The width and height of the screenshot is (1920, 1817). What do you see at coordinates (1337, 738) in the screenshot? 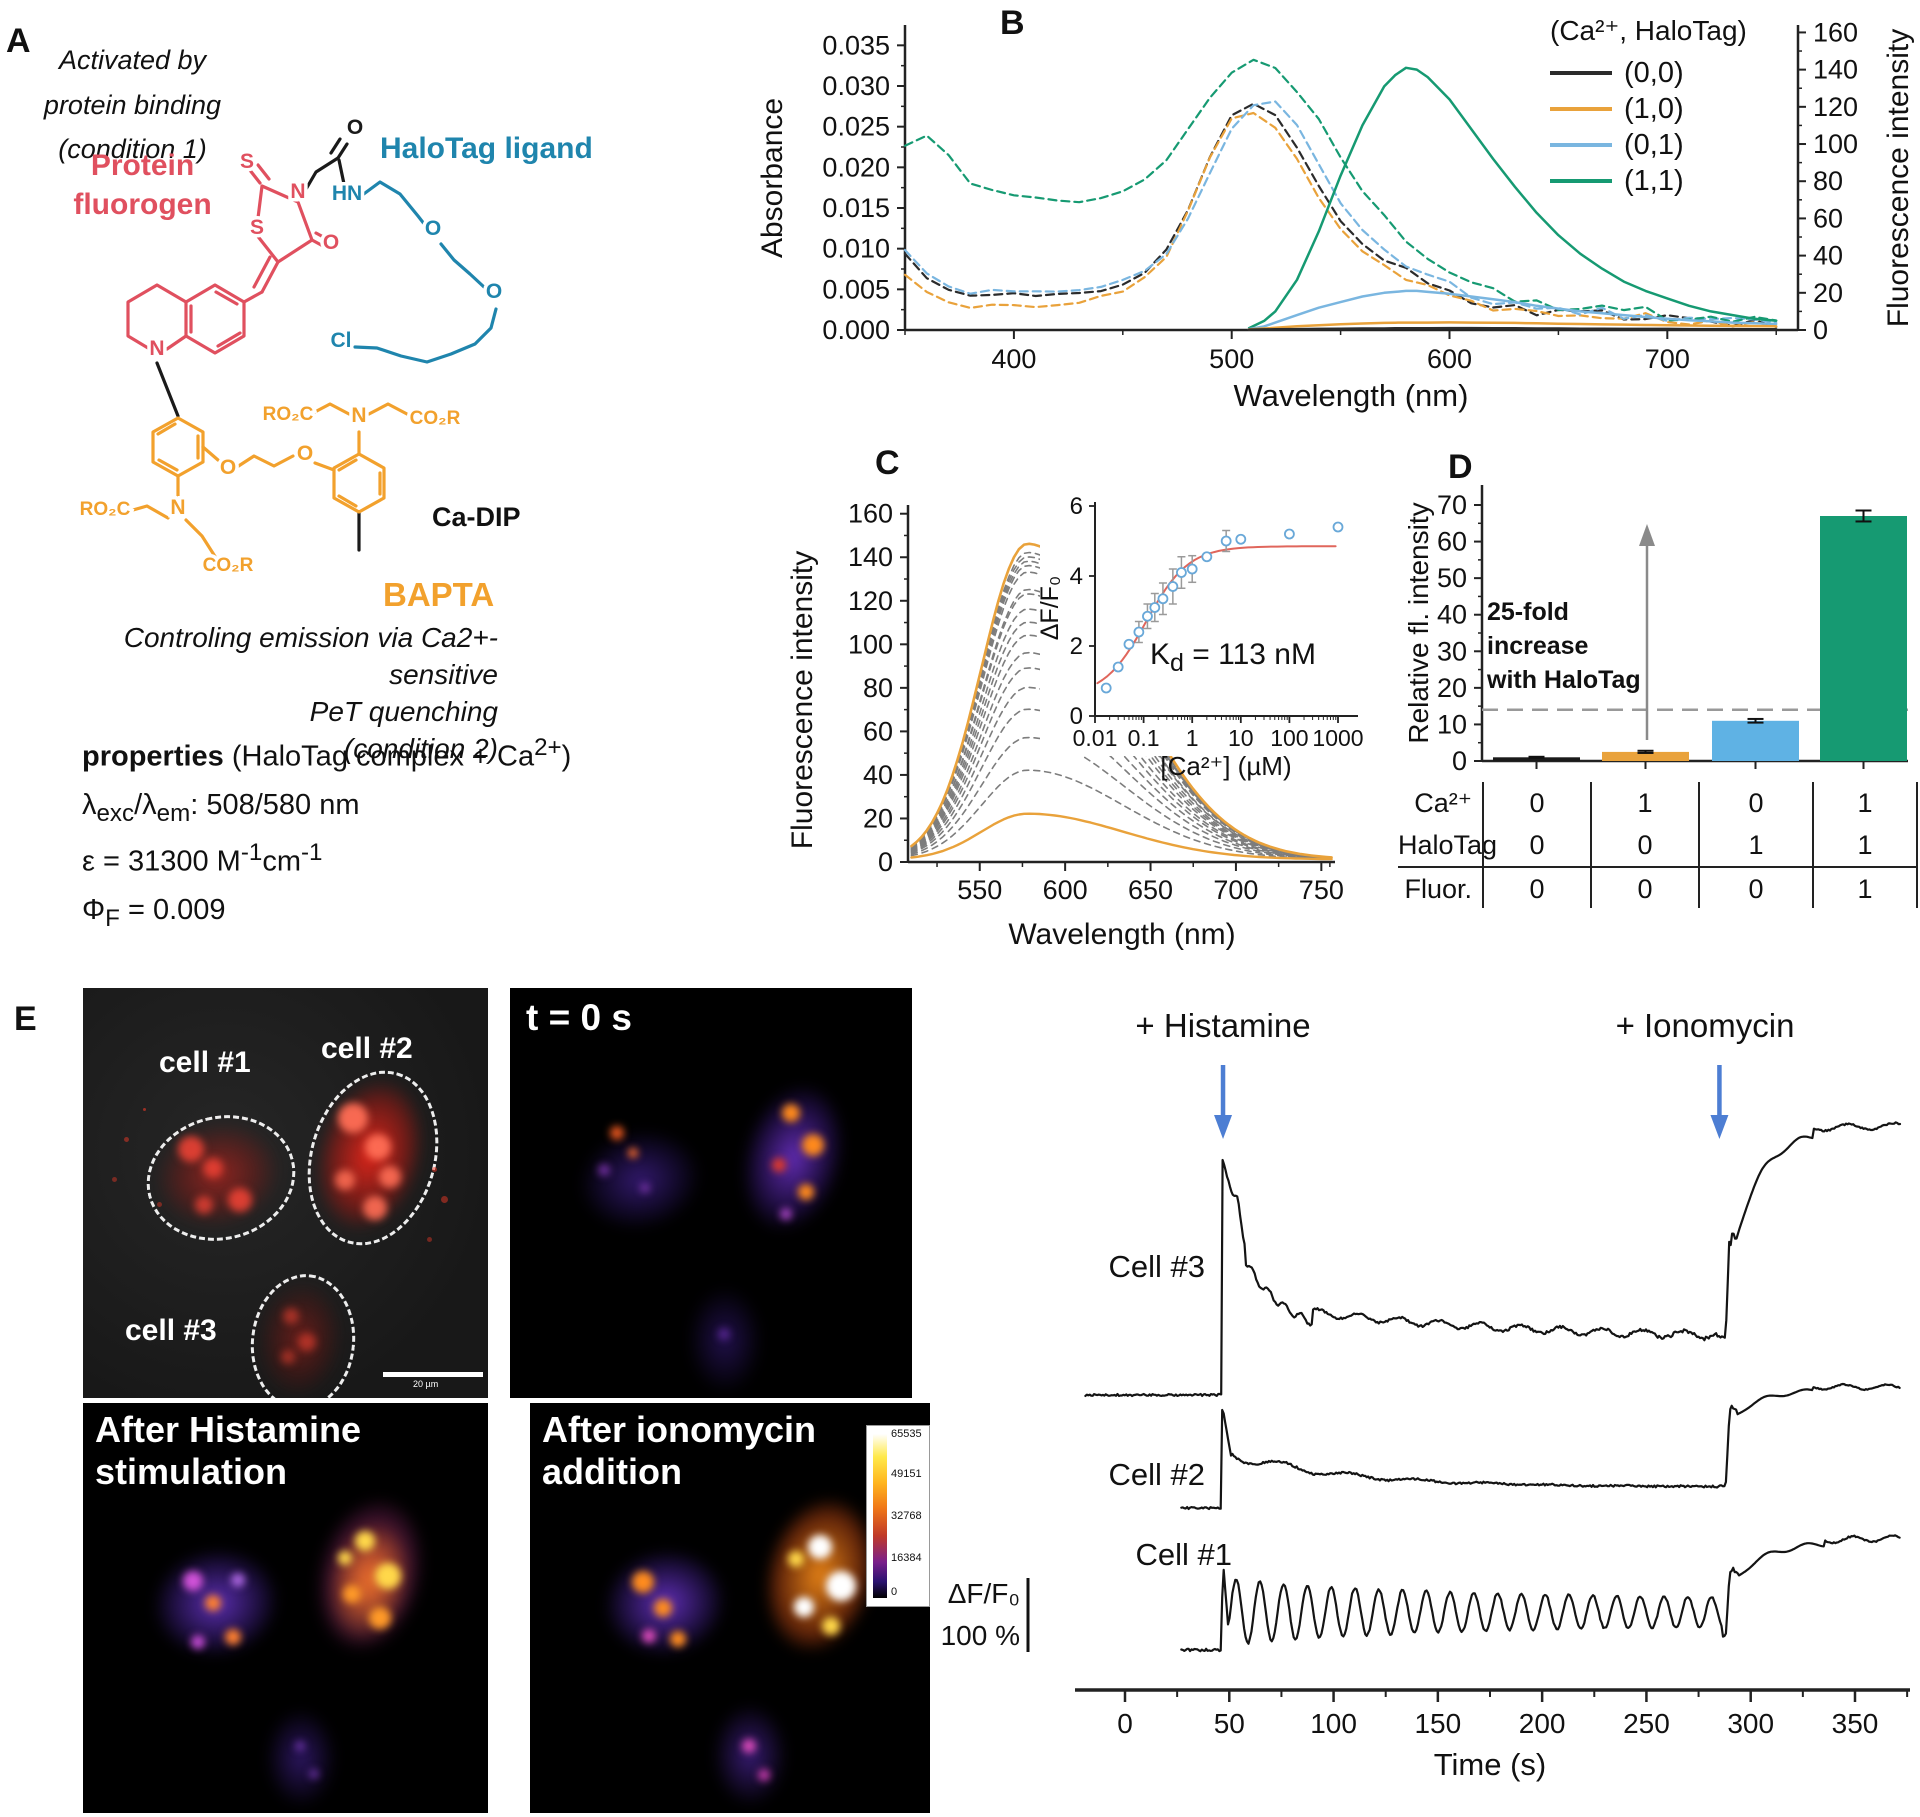
I see `svg-text: 1000` at bounding box center [1337, 738].